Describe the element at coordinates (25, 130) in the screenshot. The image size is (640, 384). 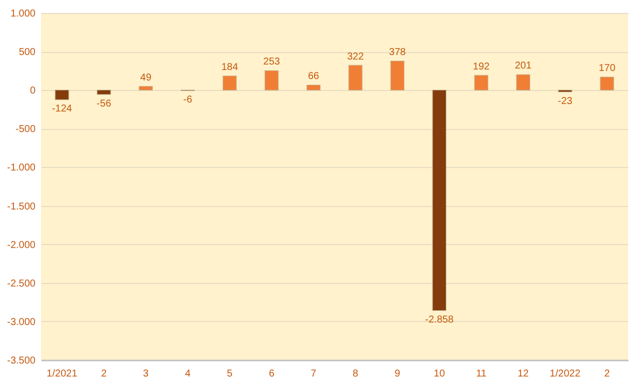
I see `y-tick-label: -500` at that location.